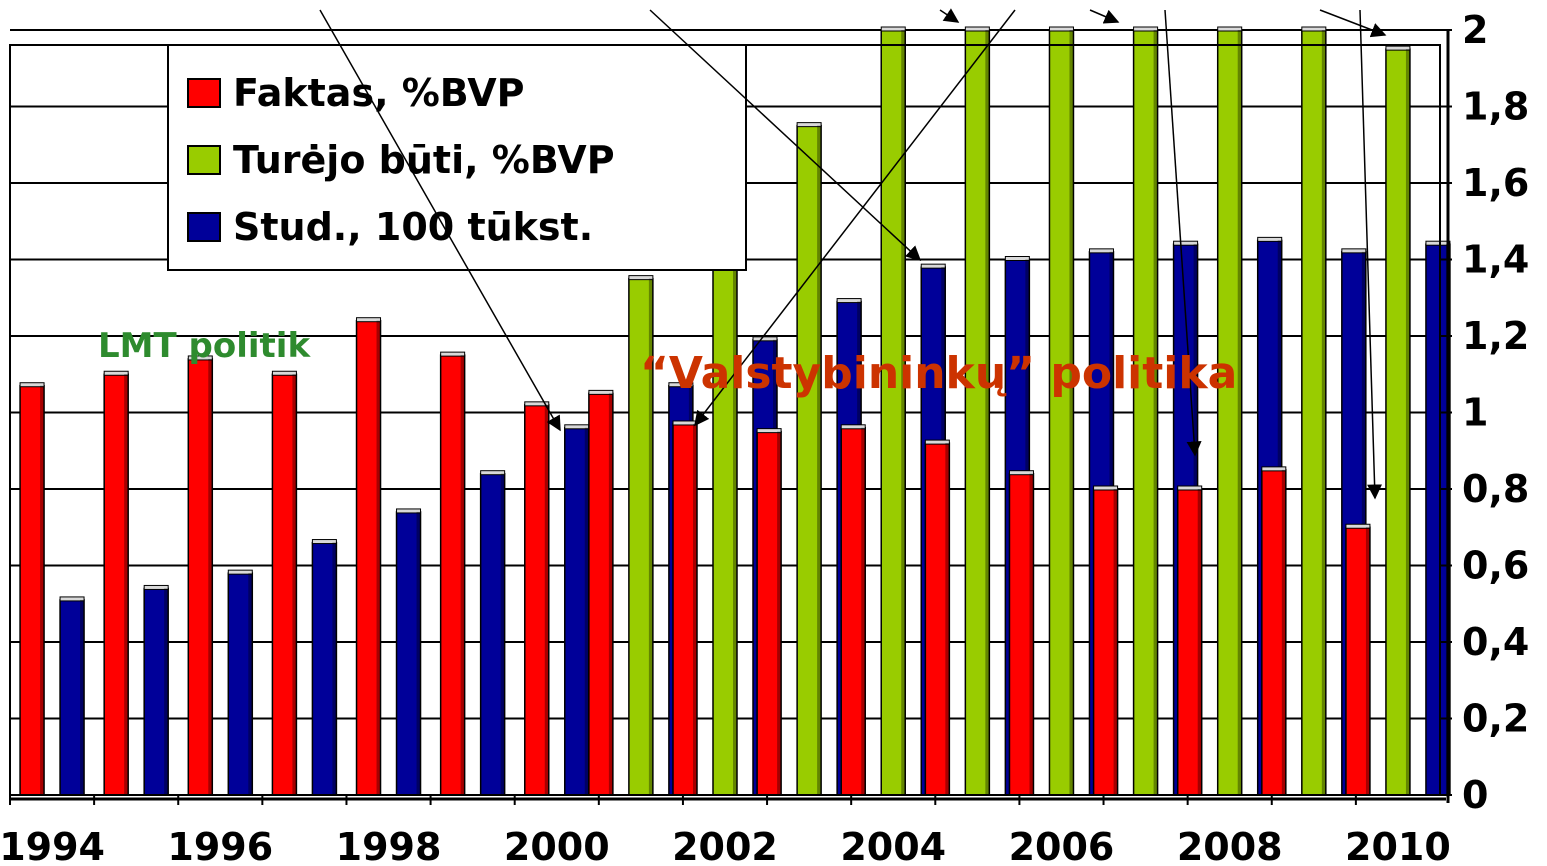 Image resolution: width=1547 pixels, height=866 pixels. Describe the element at coordinates (1146, 29) in the screenshot. I see `bar-turejo-buti-2007-top` at that location.